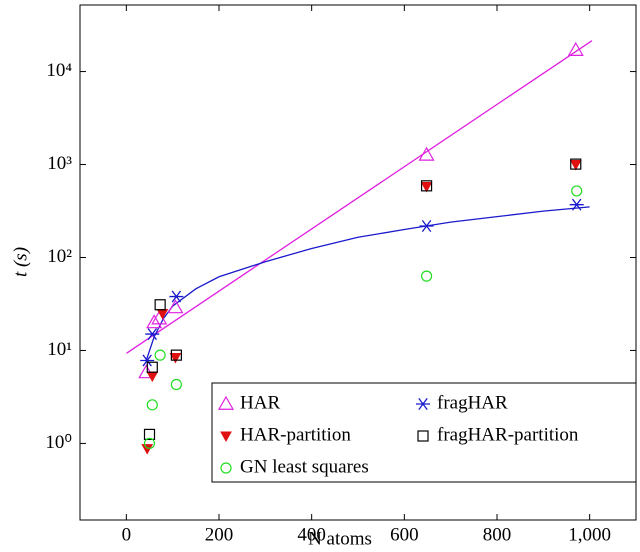 This screenshot has width=640, height=552. I want to click on legend-label: fragHAR-partition, so click(508, 434).